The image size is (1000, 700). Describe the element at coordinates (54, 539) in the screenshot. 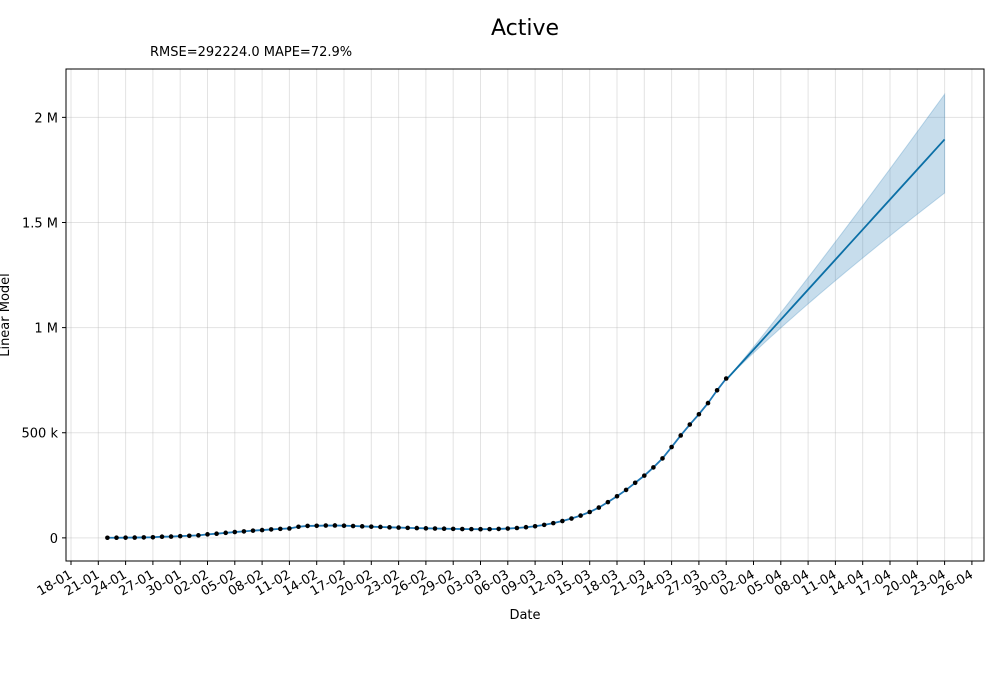

I see `y-tick-label: 0` at that location.